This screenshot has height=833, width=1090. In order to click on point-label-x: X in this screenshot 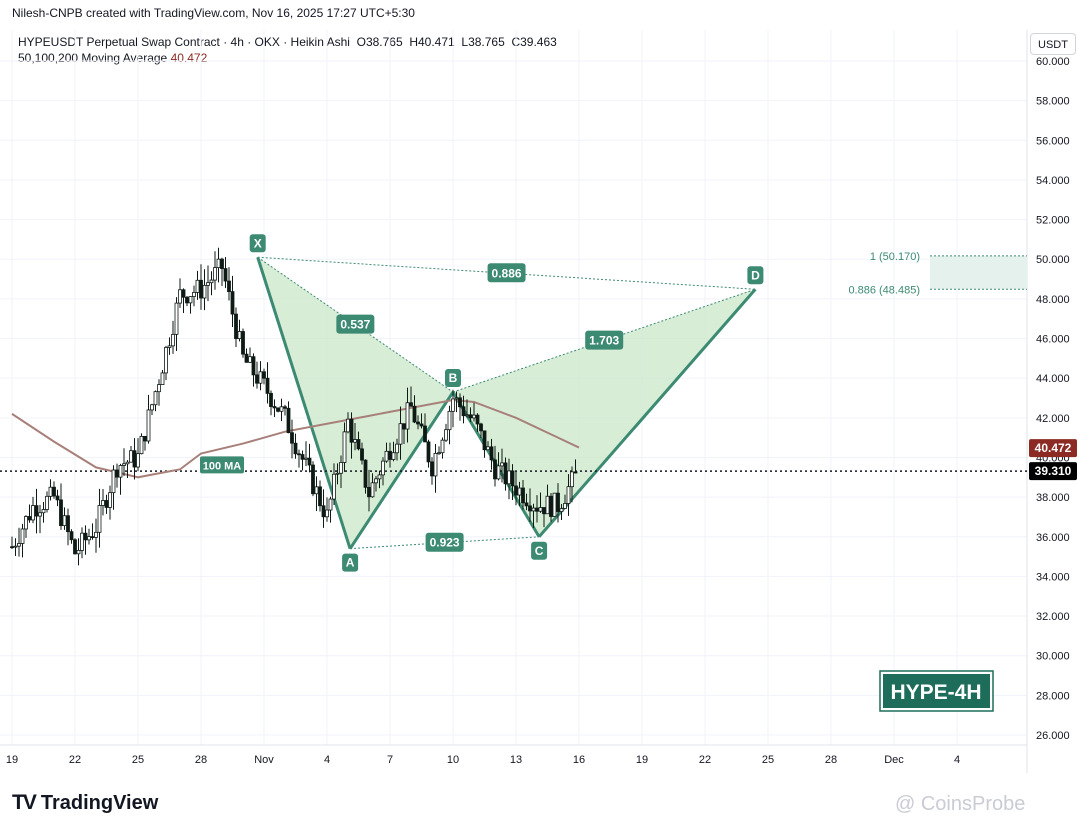, I will do `click(257, 243)`.